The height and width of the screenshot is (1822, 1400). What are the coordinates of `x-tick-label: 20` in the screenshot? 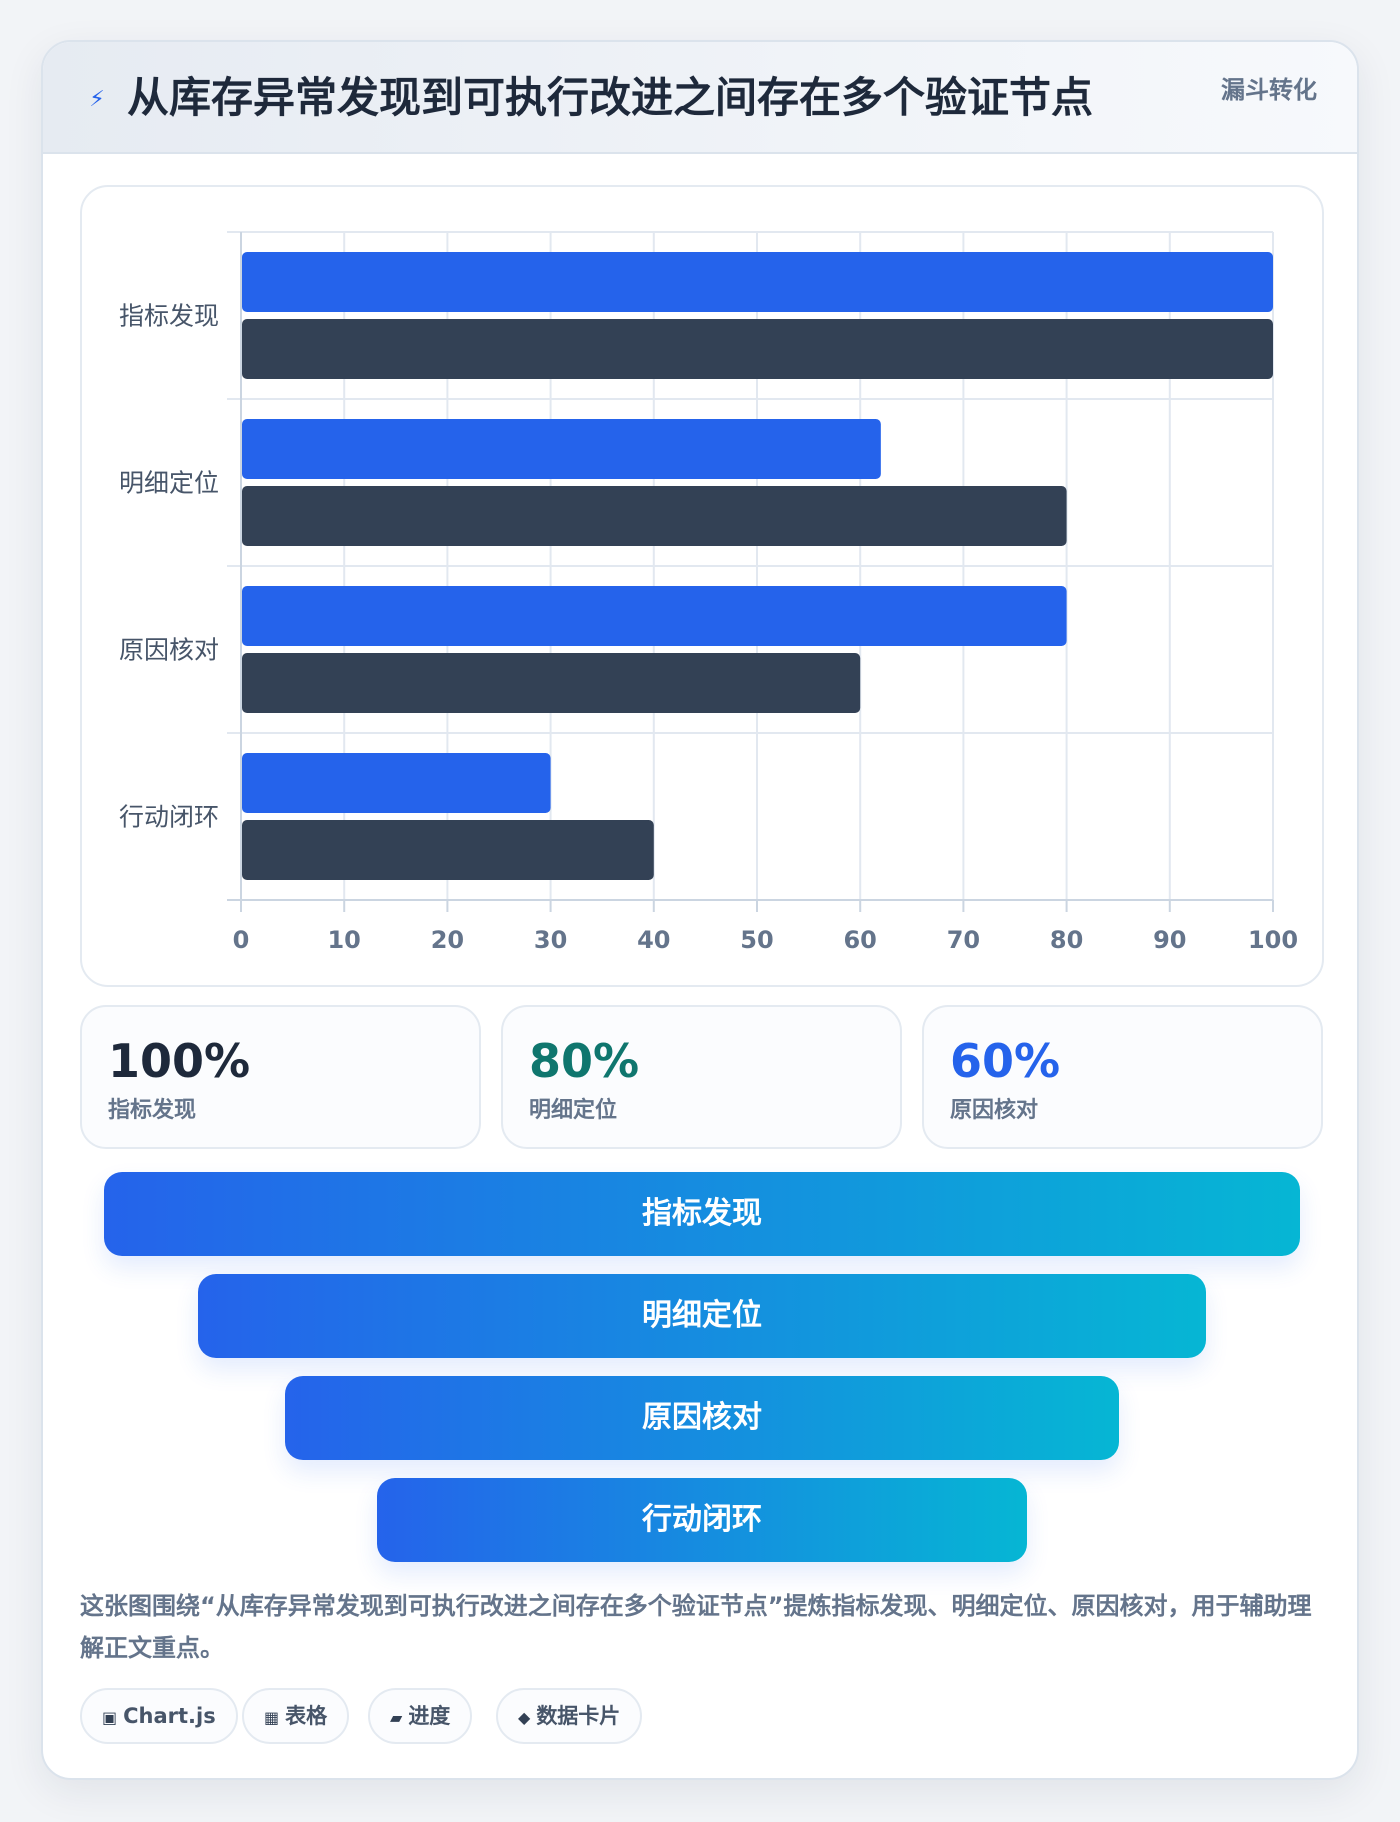 It's located at (447, 940).